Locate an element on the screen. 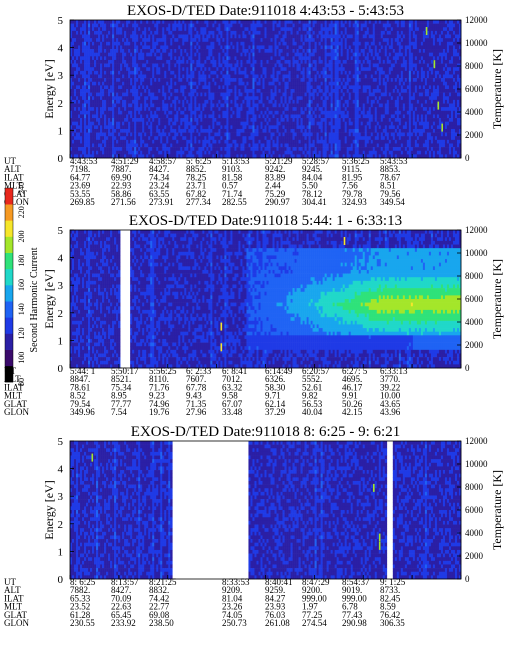  table-cell: 53.55 is located at coordinates (80, 194).